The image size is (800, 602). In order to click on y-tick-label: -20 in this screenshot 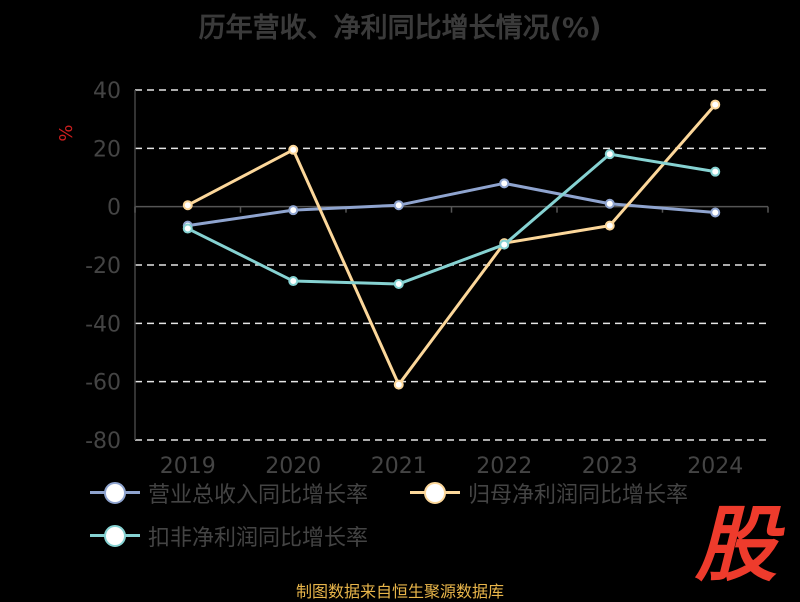, I will do `click(103, 266)`.